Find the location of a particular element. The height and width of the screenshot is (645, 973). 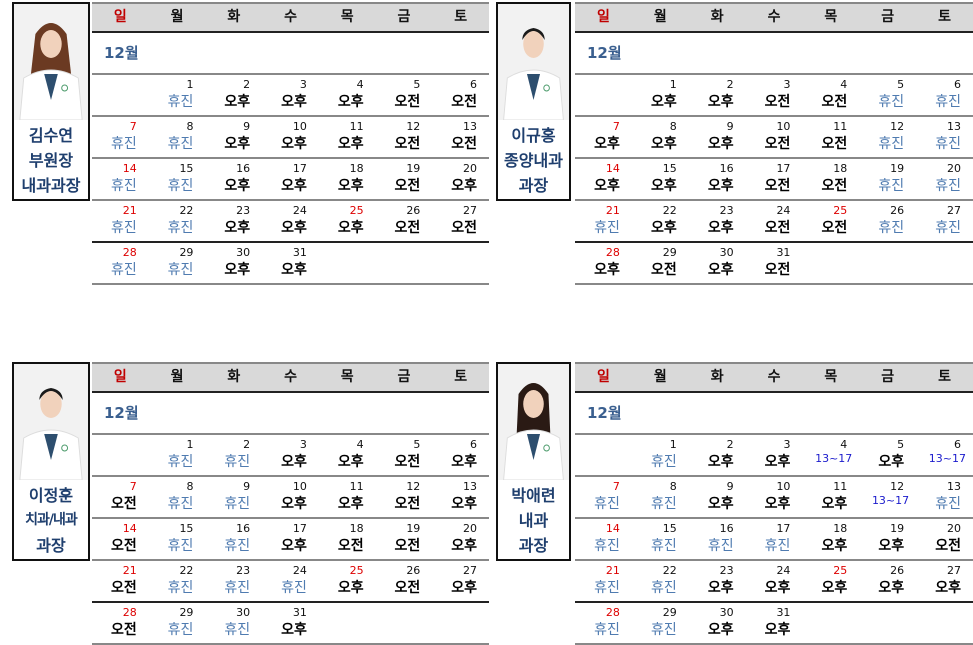

date-number: 19 is located at coordinates (897, 168).